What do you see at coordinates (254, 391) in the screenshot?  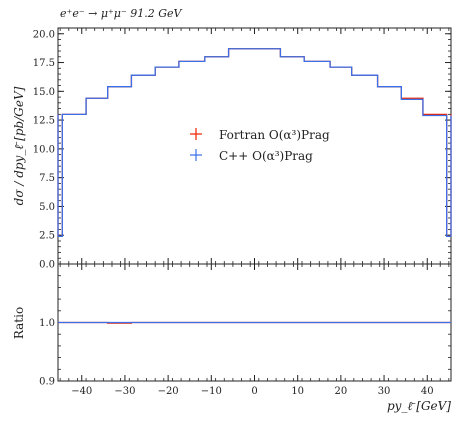 I see `x-tick-label: 0` at bounding box center [254, 391].